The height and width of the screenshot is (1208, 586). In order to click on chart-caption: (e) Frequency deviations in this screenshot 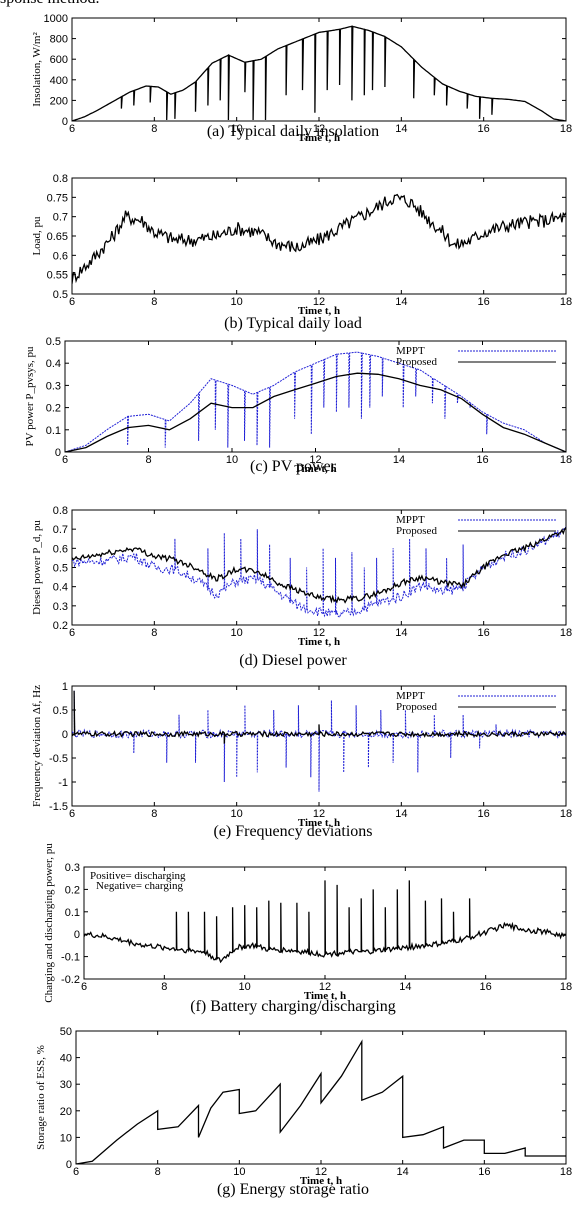, I will do `click(293, 831)`.